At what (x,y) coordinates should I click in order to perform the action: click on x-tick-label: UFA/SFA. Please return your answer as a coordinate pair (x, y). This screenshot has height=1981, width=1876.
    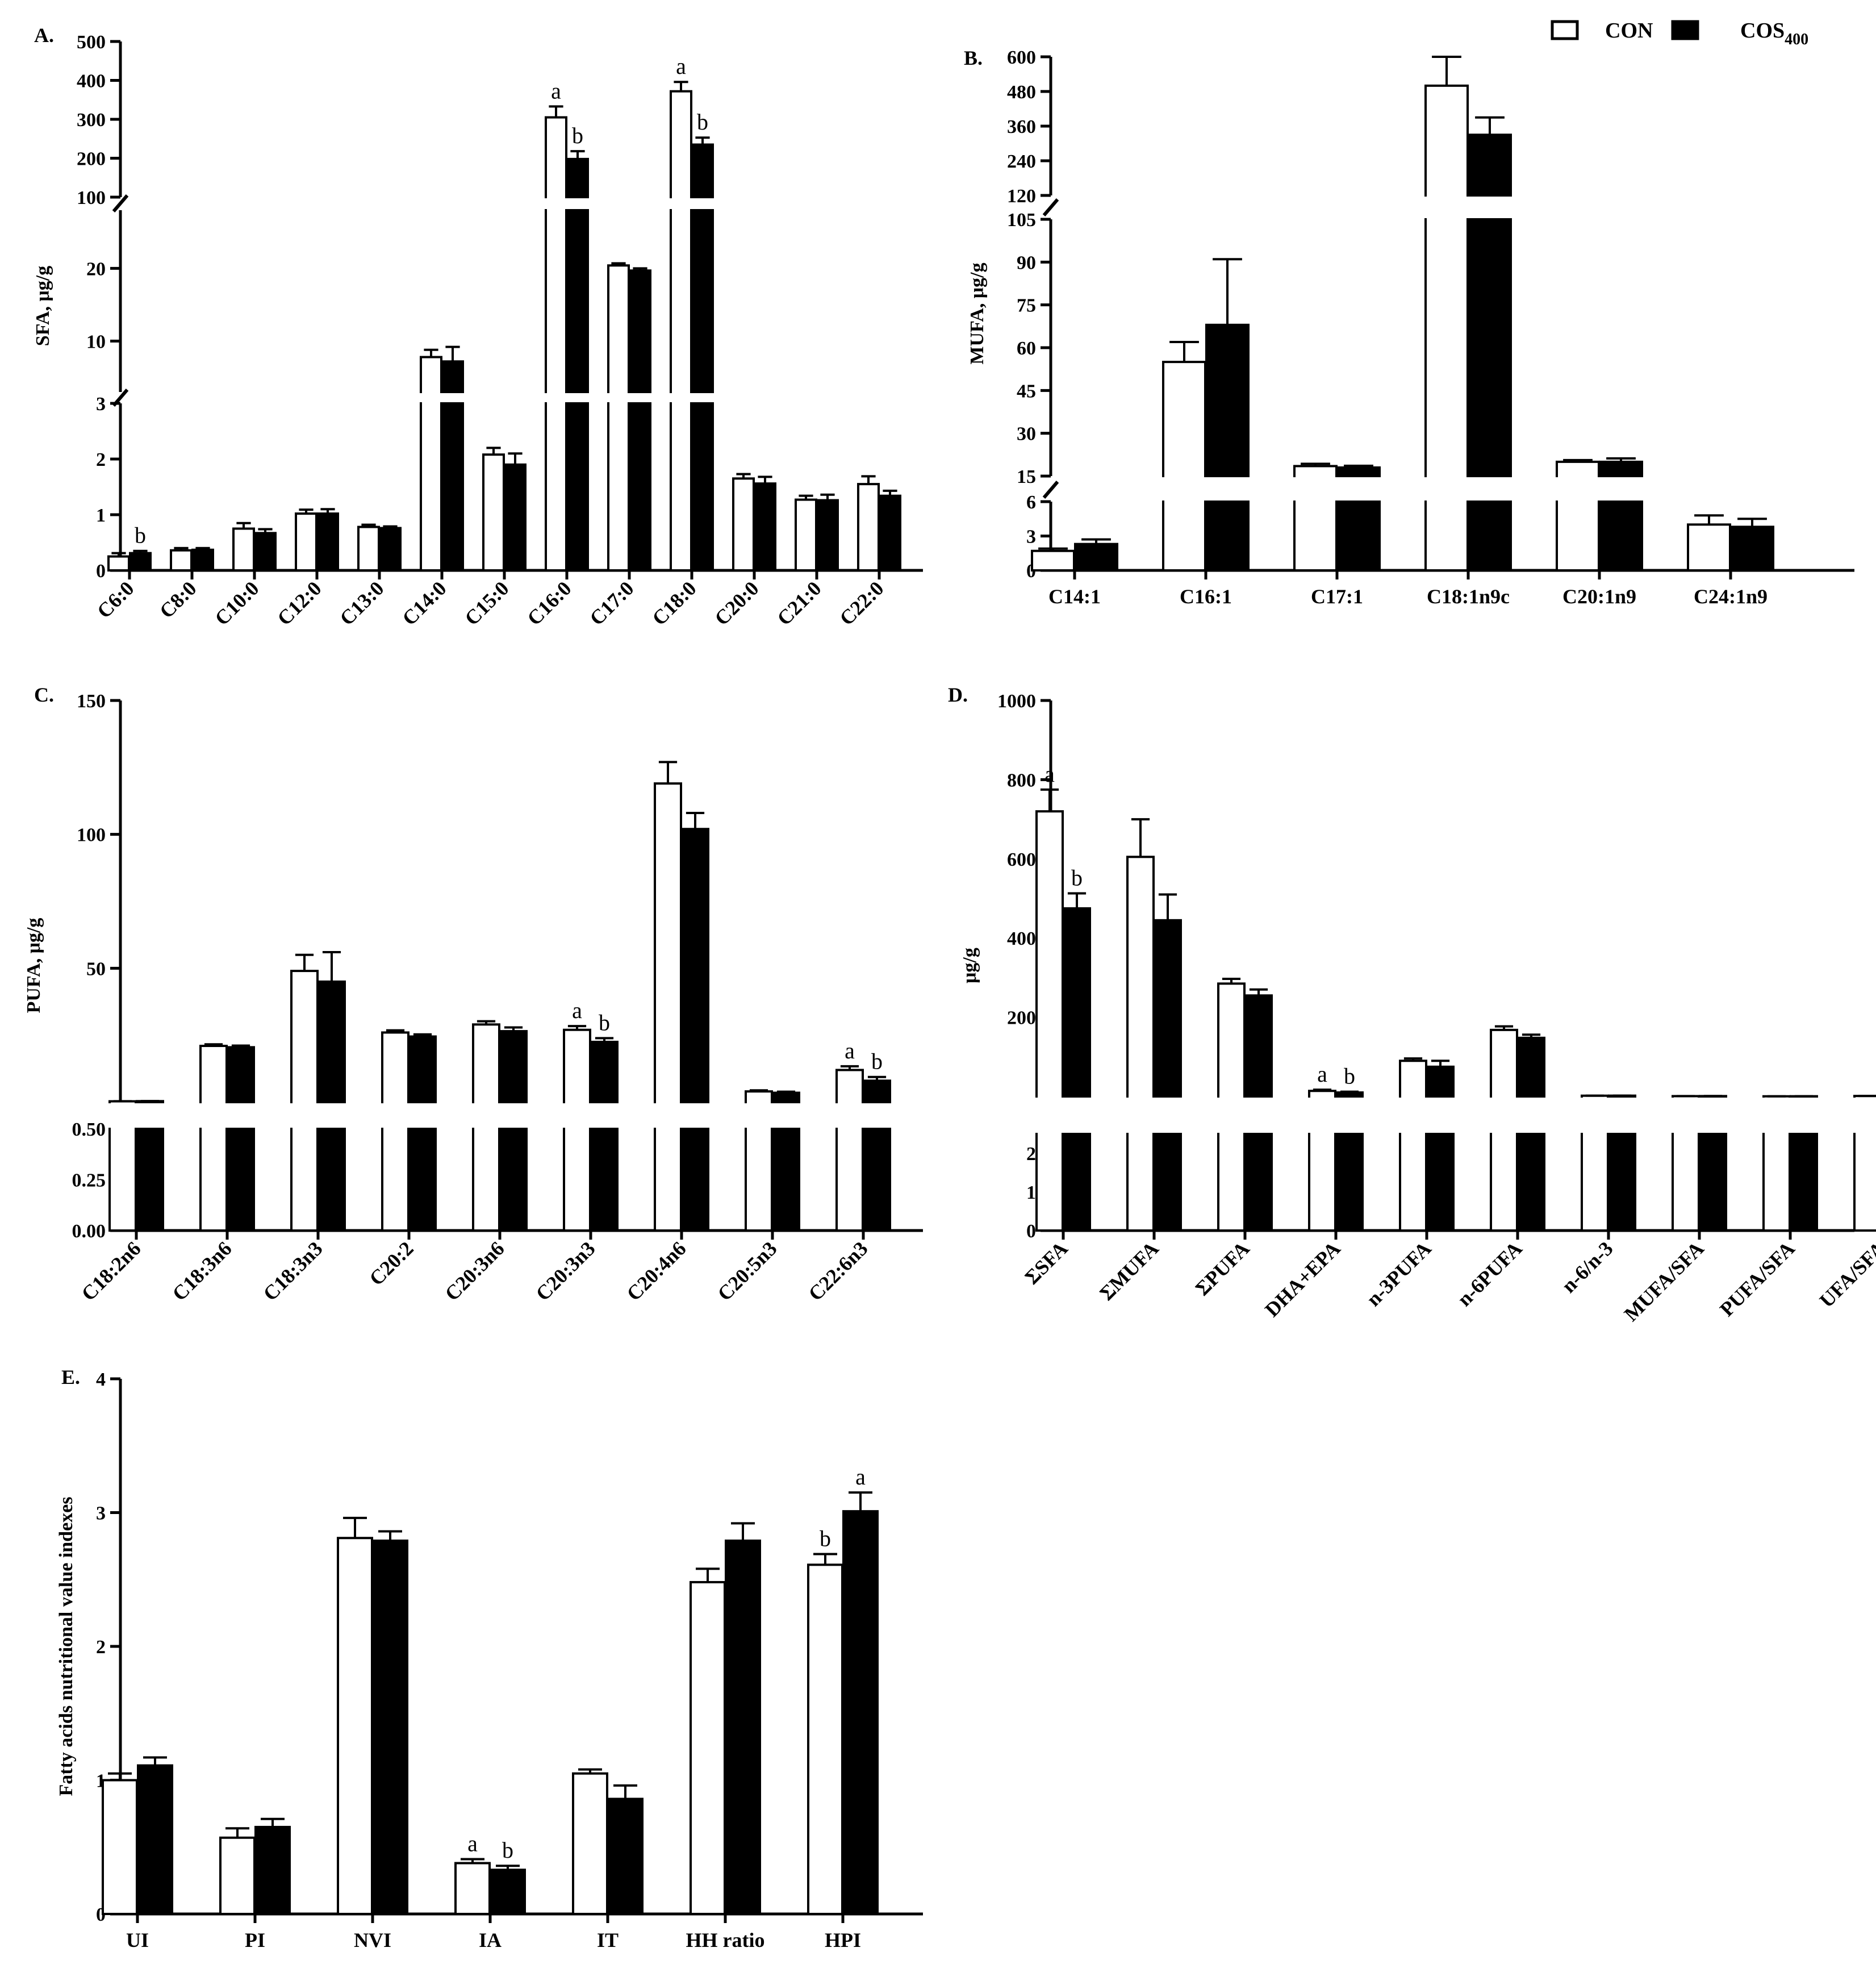
    Looking at the image, I should click on (1845, 1274).